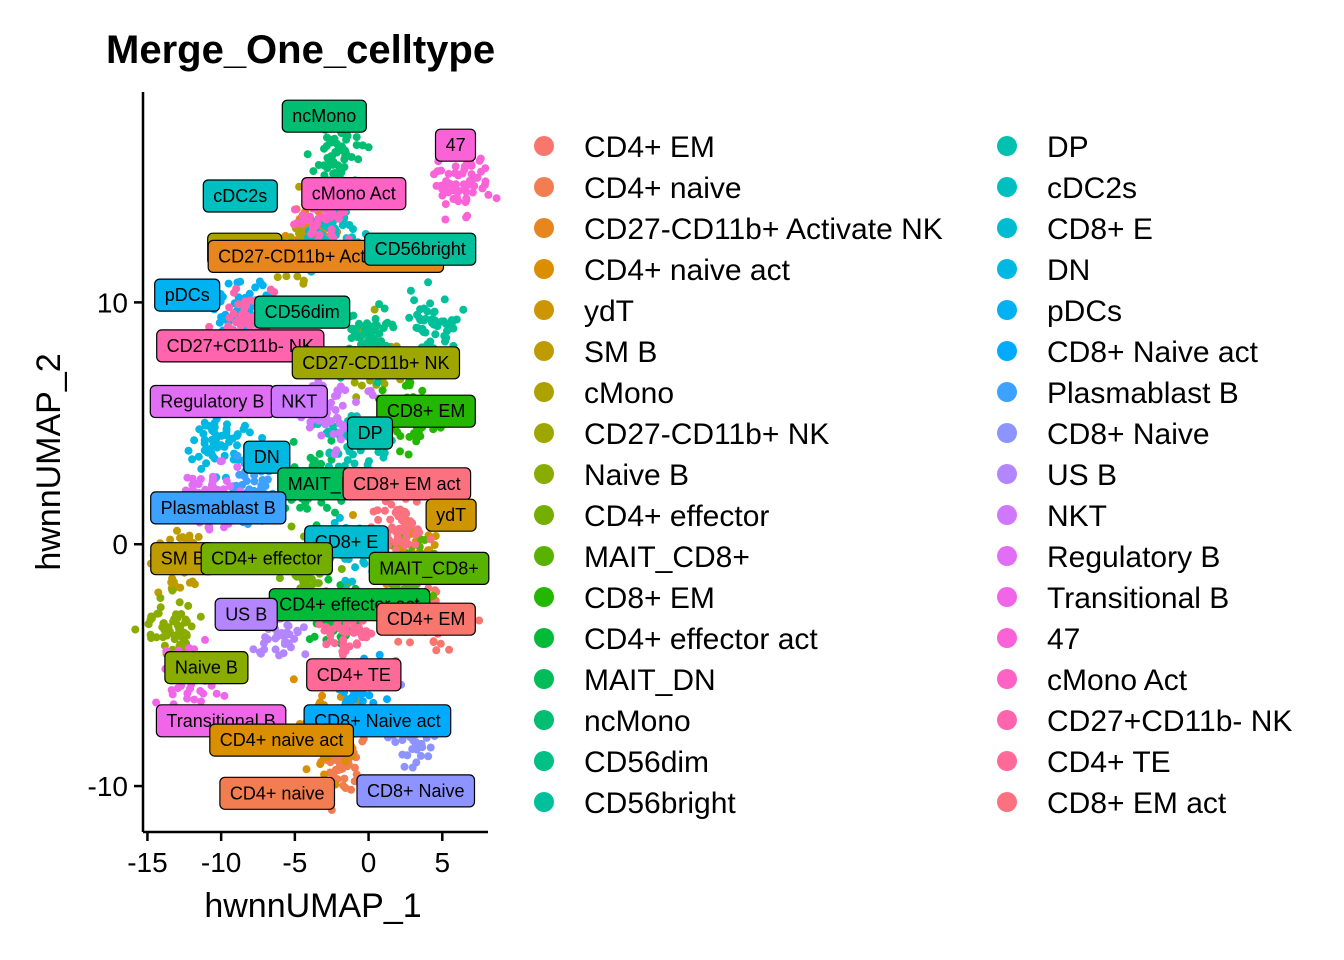  What do you see at coordinates (584, 311) in the screenshot?
I see `legend-item-ydt: ydT` at bounding box center [584, 311].